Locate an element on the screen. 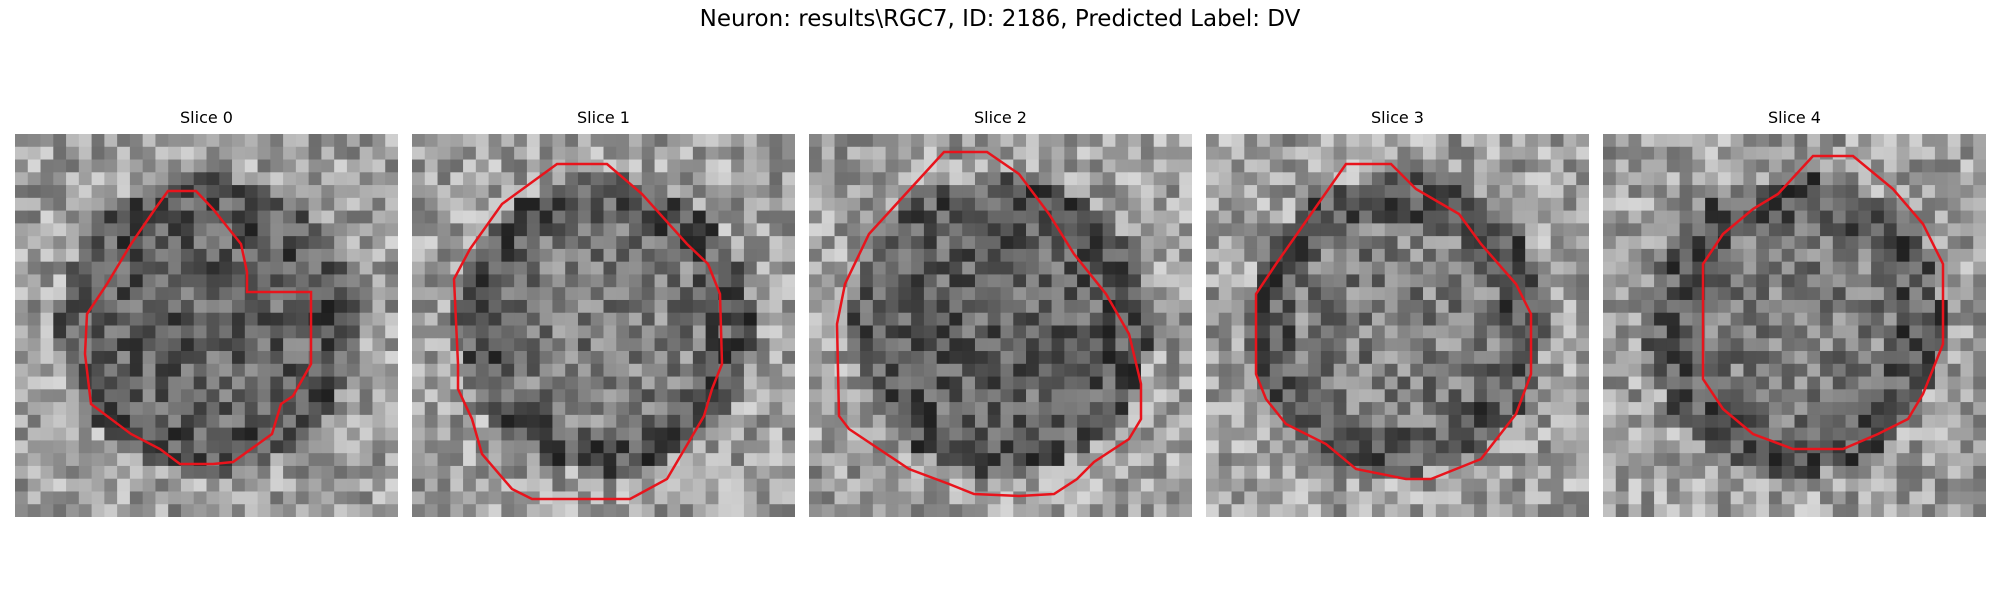 This screenshot has width=2000, height=600. slice-title: Slice 2 is located at coordinates (1000, 117).